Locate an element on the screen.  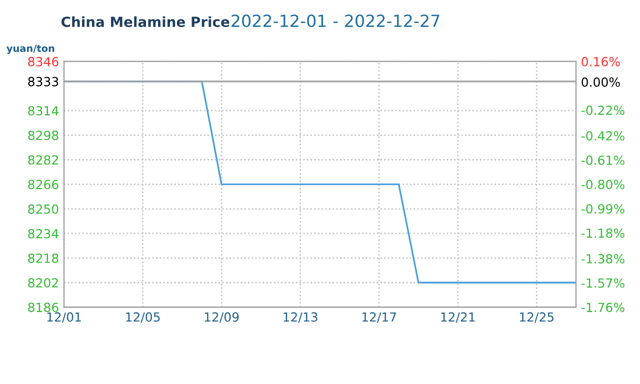
y2-tick-label: 0.00% is located at coordinates (601, 82).